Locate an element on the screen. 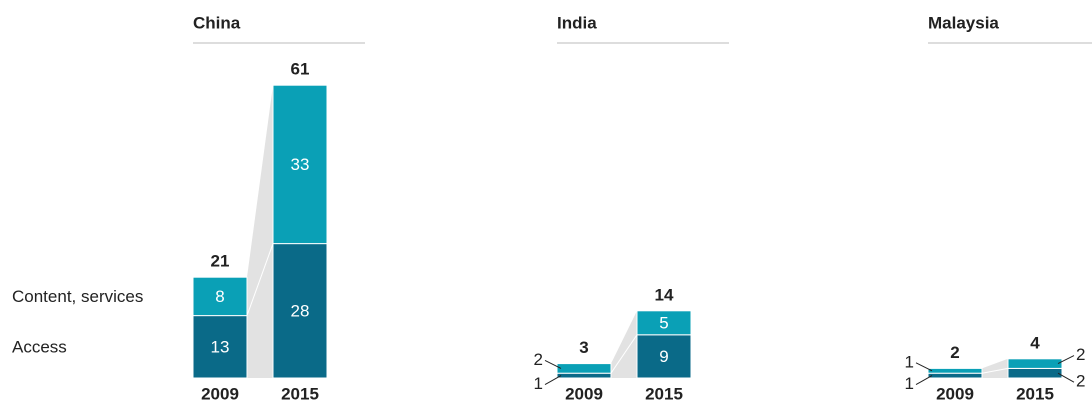  panel-title: India is located at coordinates (577, 22).